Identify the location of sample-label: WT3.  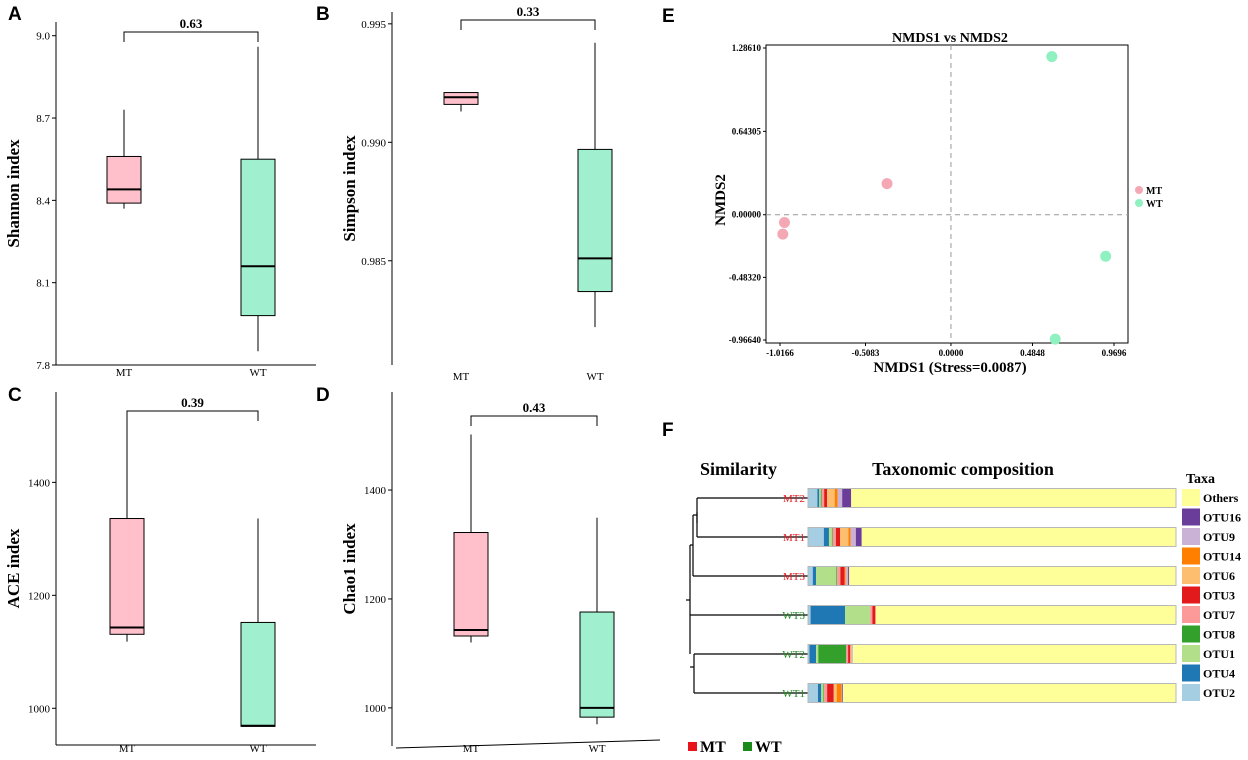
(793, 616).